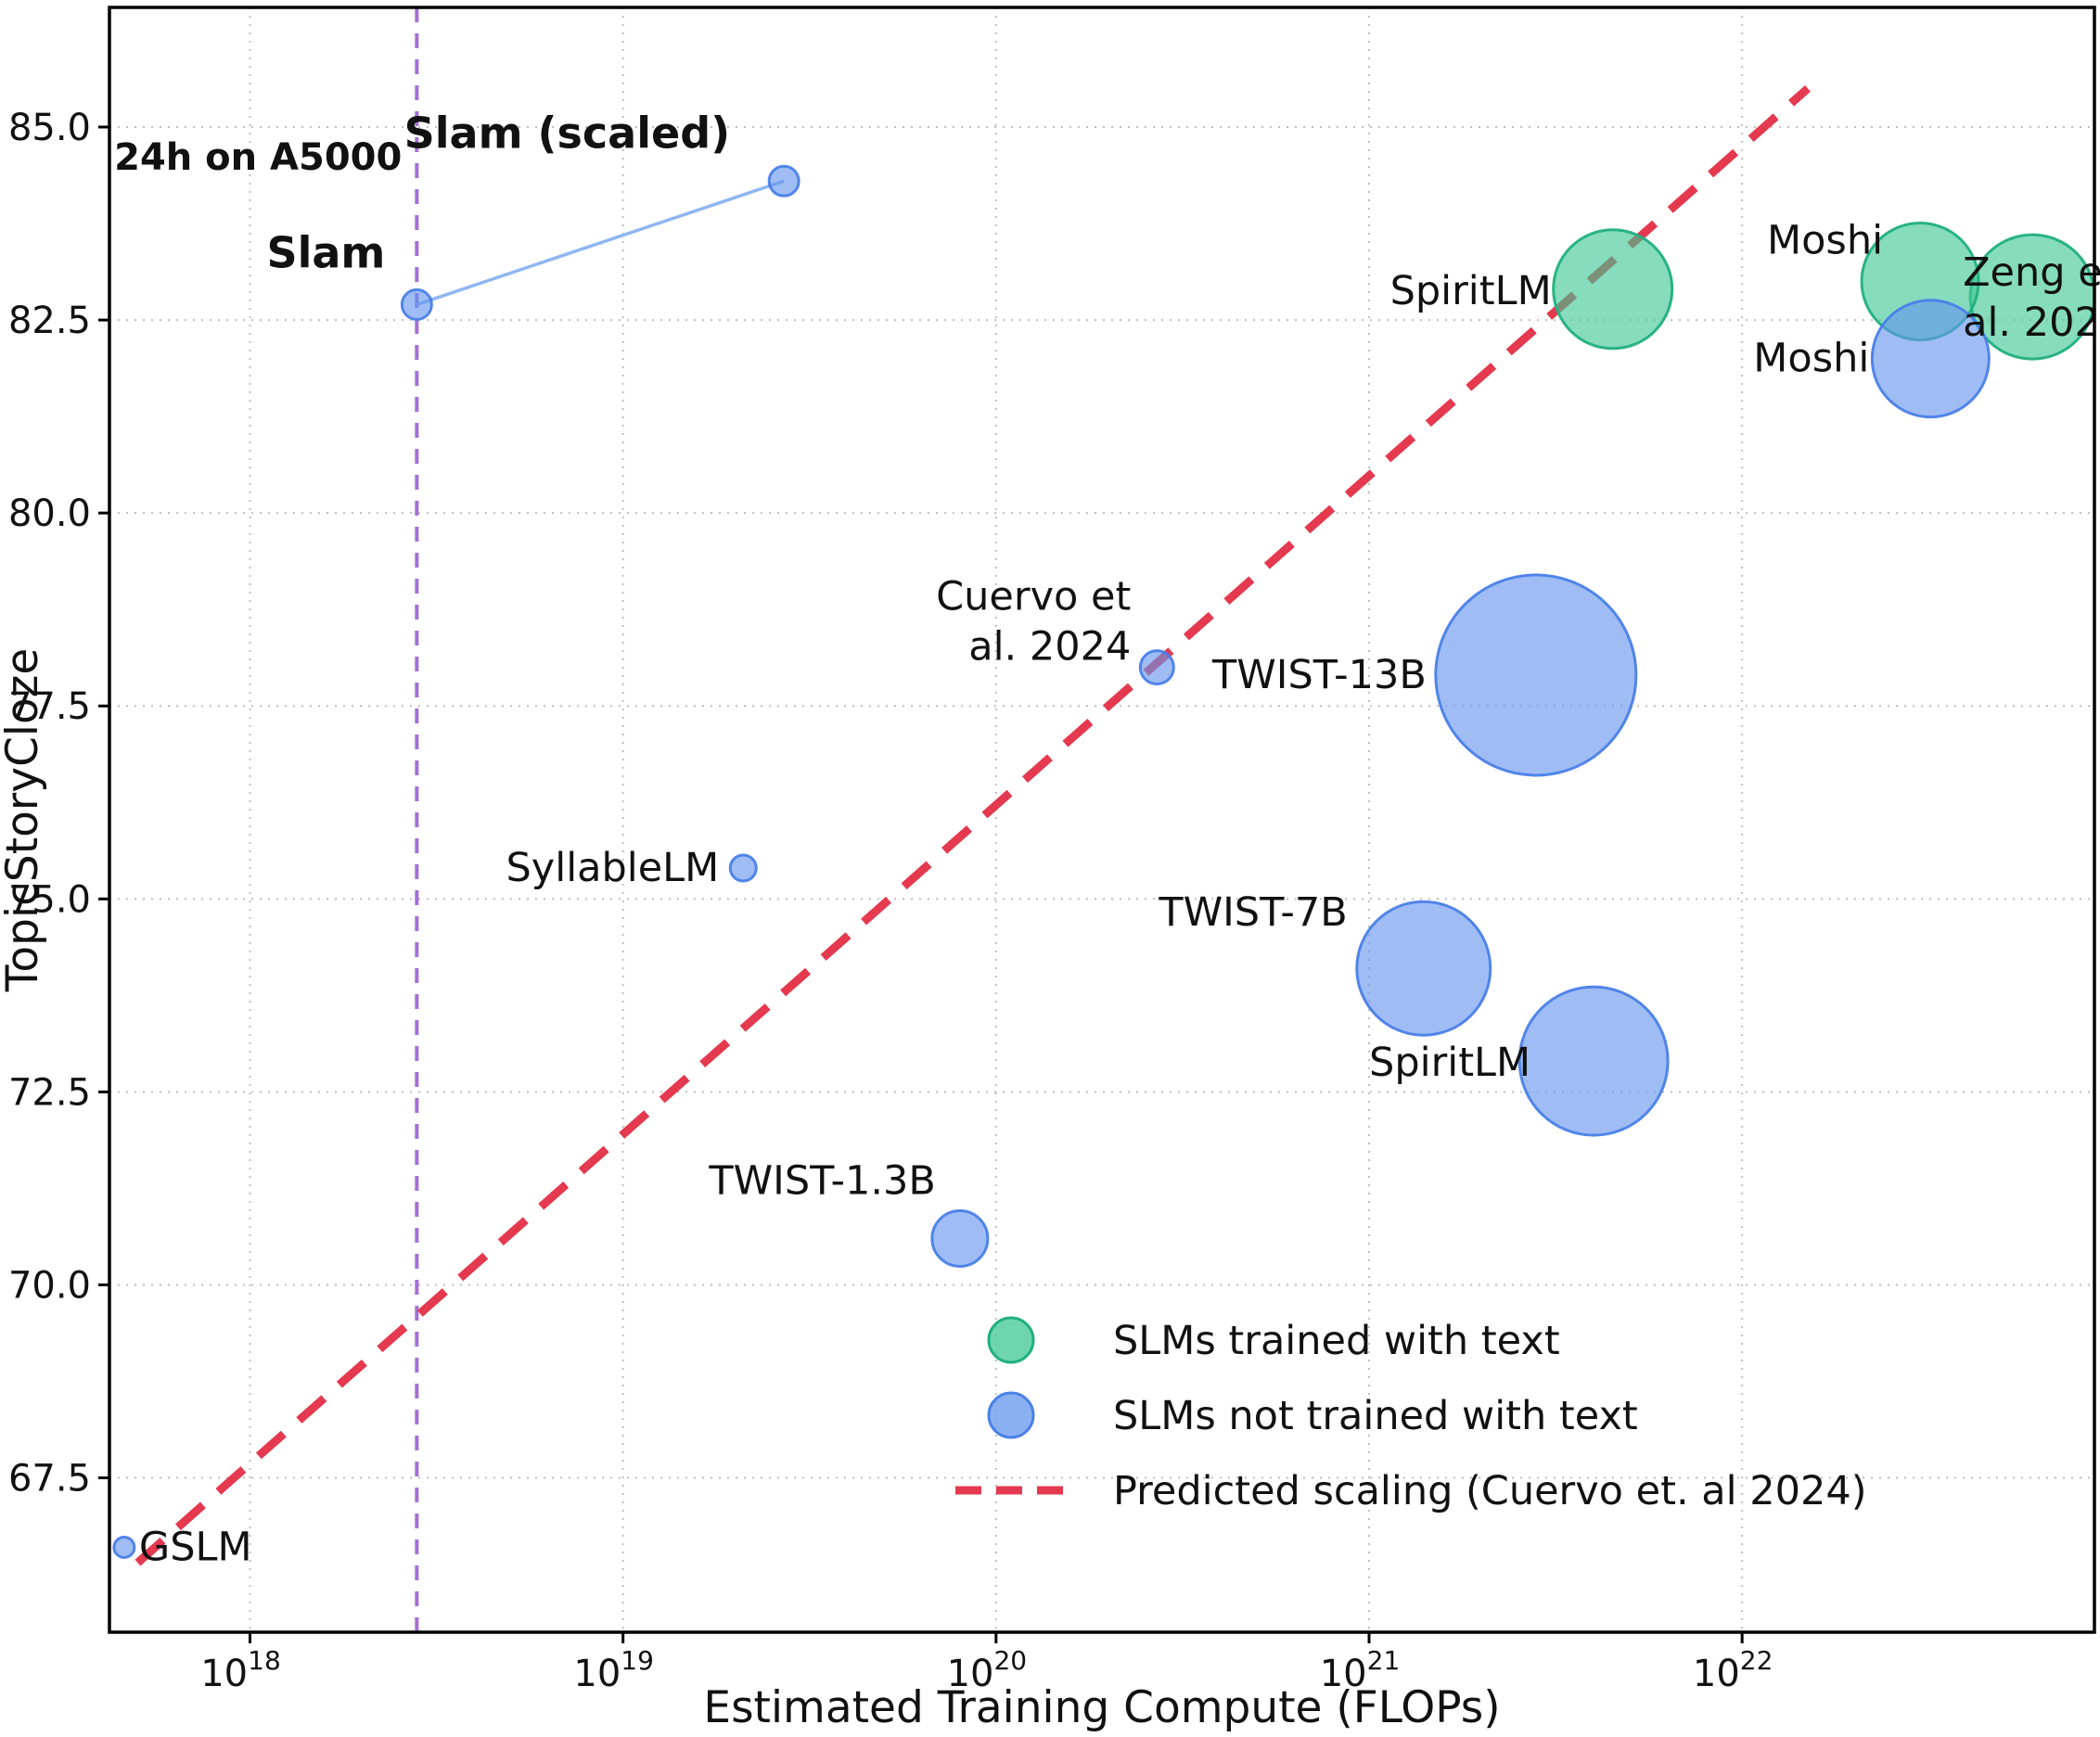  Describe the element at coordinates (1449, 1063) in the screenshot. I see `label-spiritlm-speech-only: SpiritLM` at that location.